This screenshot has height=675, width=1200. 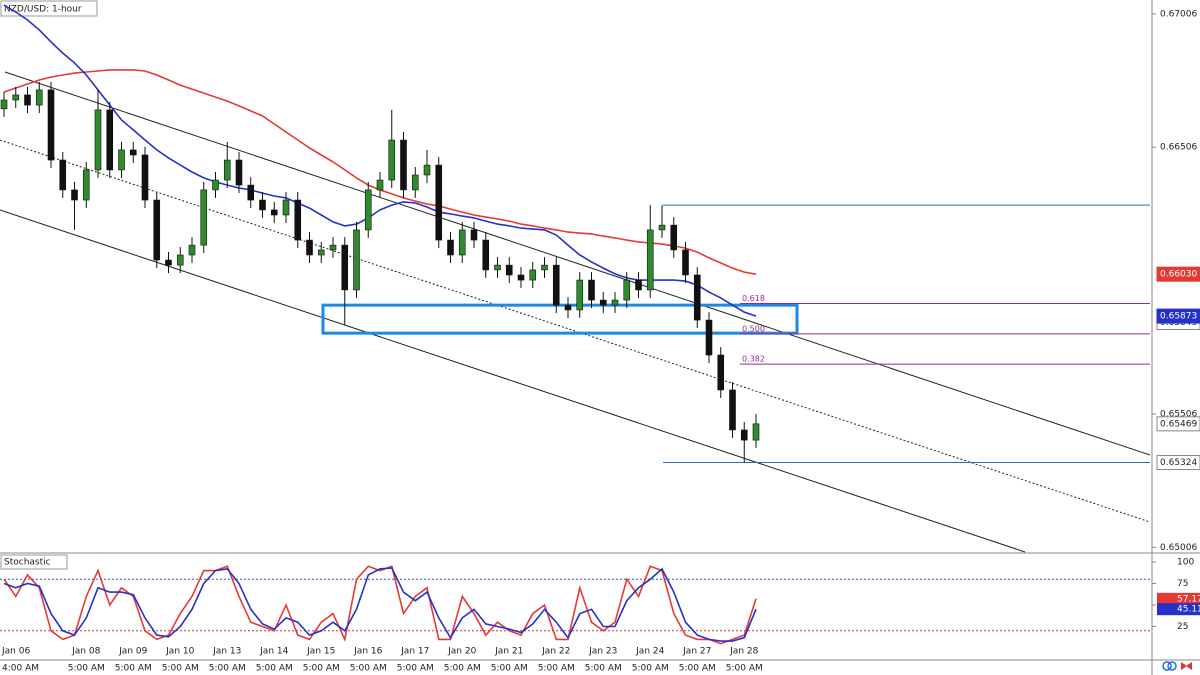 What do you see at coordinates (696, 652) in the screenshot?
I see `x-tick-label: Jan 27` at bounding box center [696, 652].